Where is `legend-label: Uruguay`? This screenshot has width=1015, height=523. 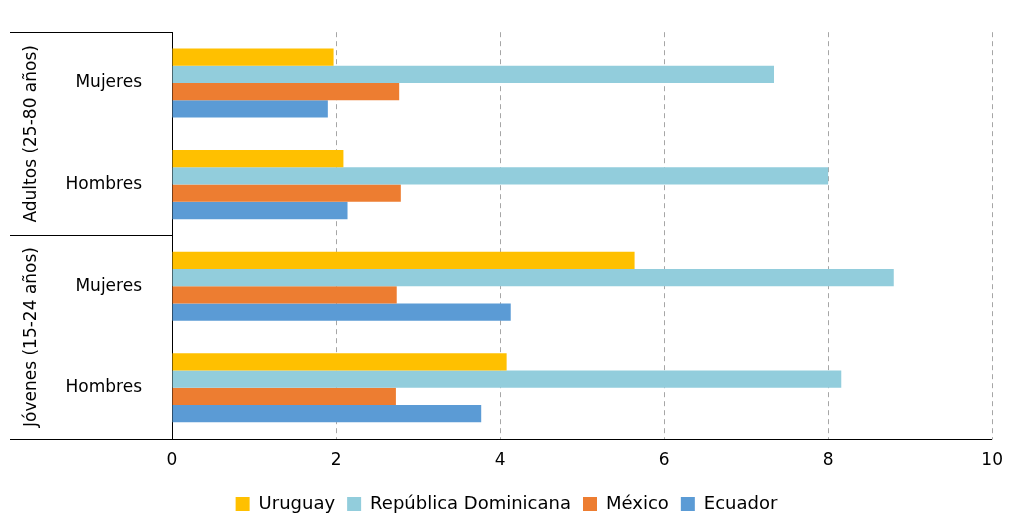 legend-label: Uruguay is located at coordinates (297, 502).